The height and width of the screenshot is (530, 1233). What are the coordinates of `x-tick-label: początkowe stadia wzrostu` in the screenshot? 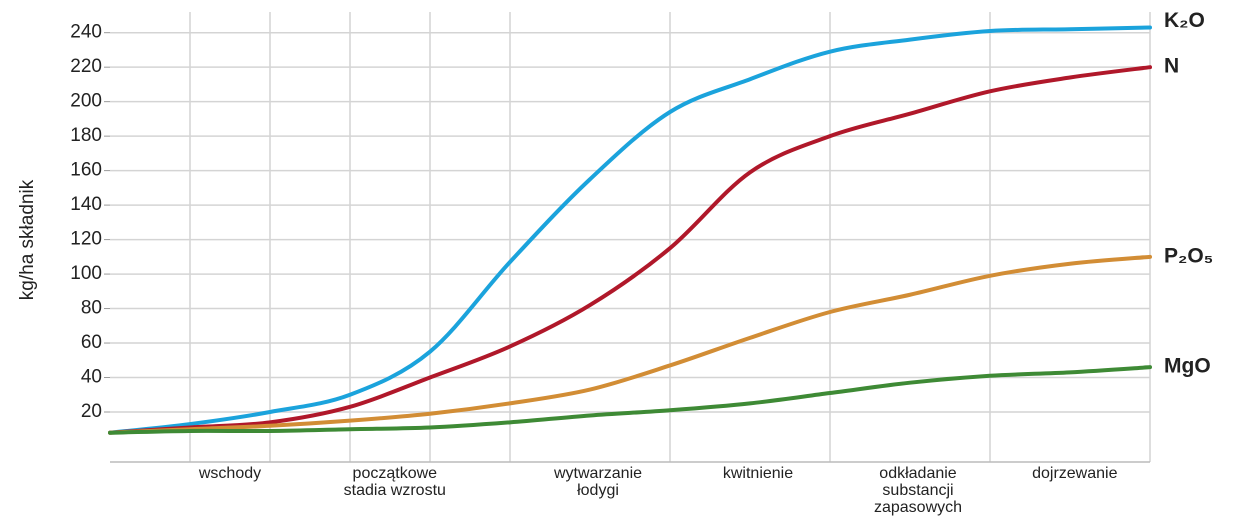 It's located at (395, 482).